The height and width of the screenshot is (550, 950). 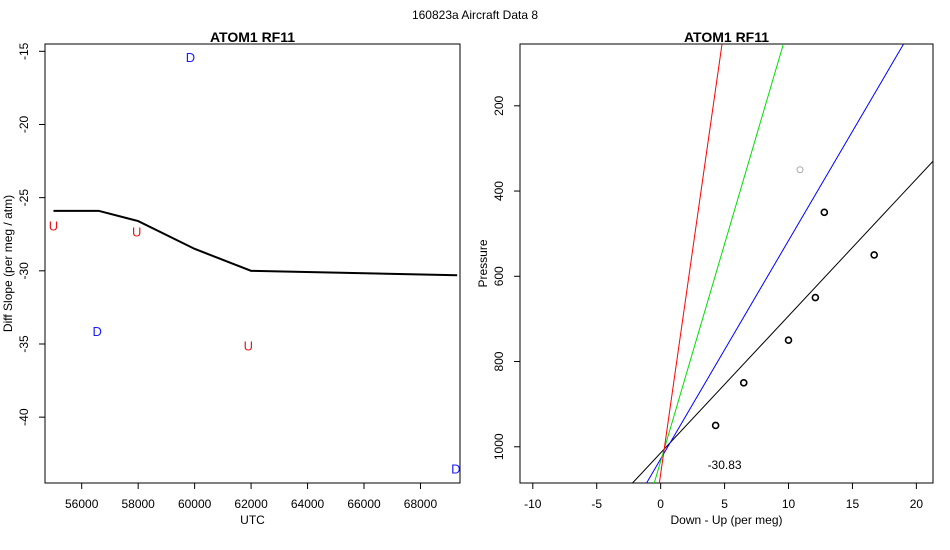 What do you see at coordinates (533, 504) in the screenshot?
I see `x-tick-label: -10` at bounding box center [533, 504].